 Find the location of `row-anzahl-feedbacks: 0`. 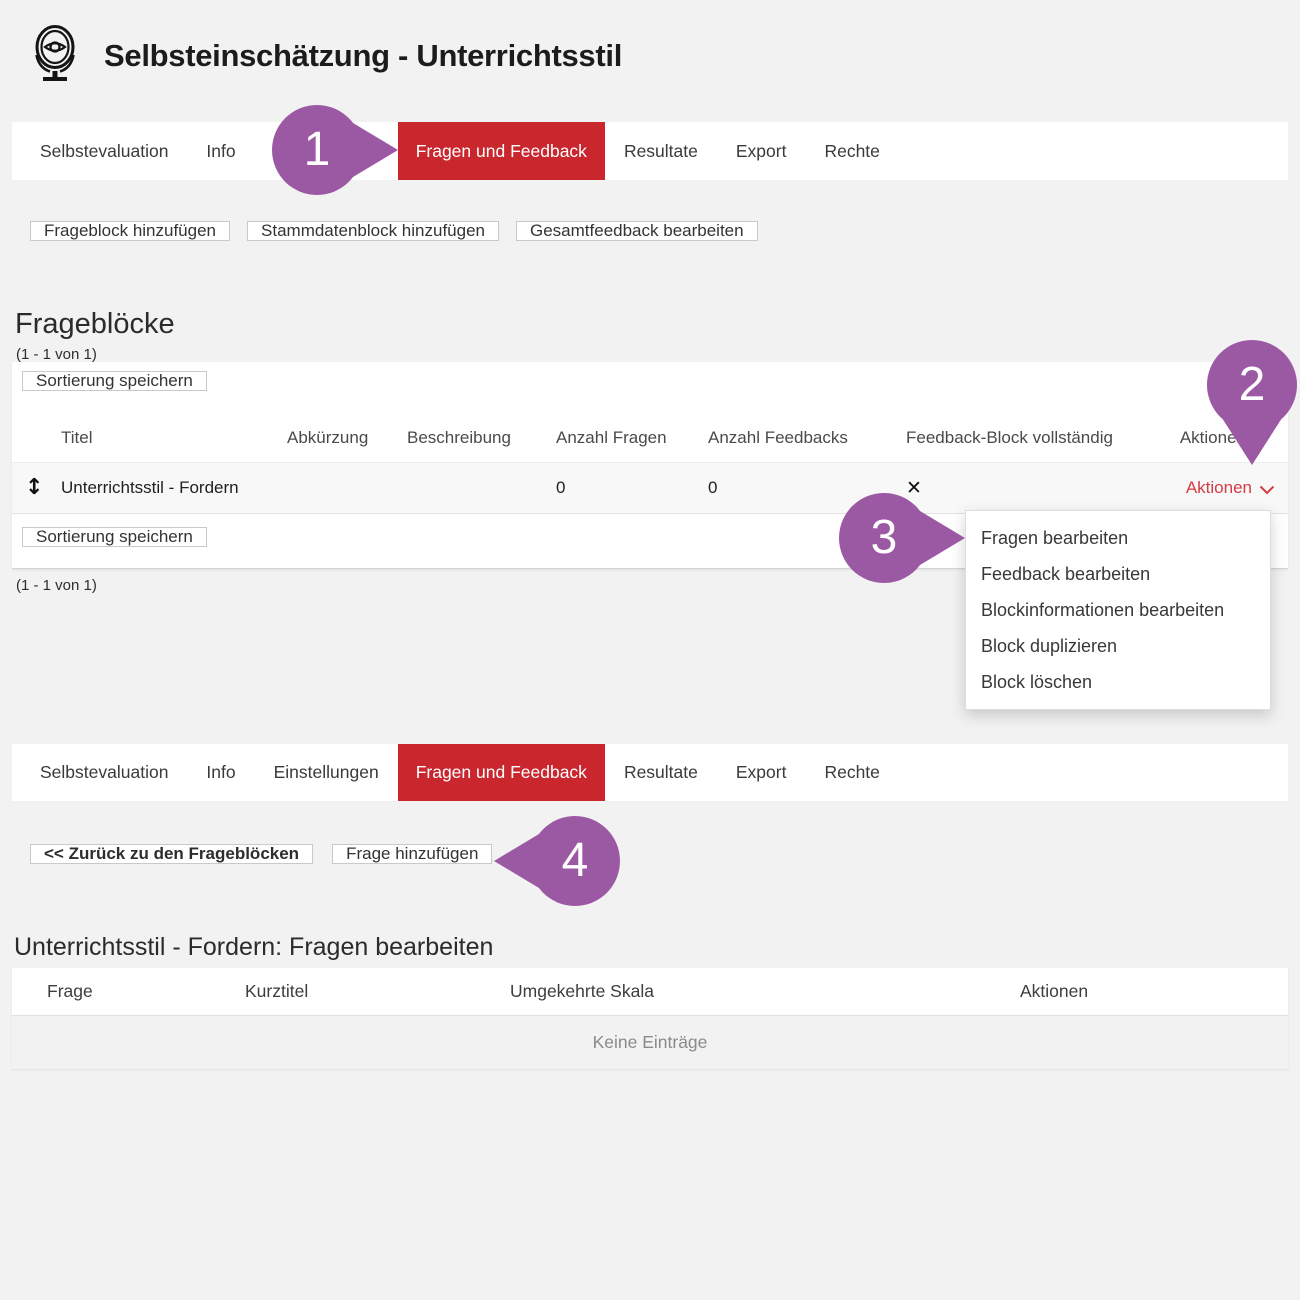

row-anzahl-feedbacks: 0 is located at coordinates (713, 487).